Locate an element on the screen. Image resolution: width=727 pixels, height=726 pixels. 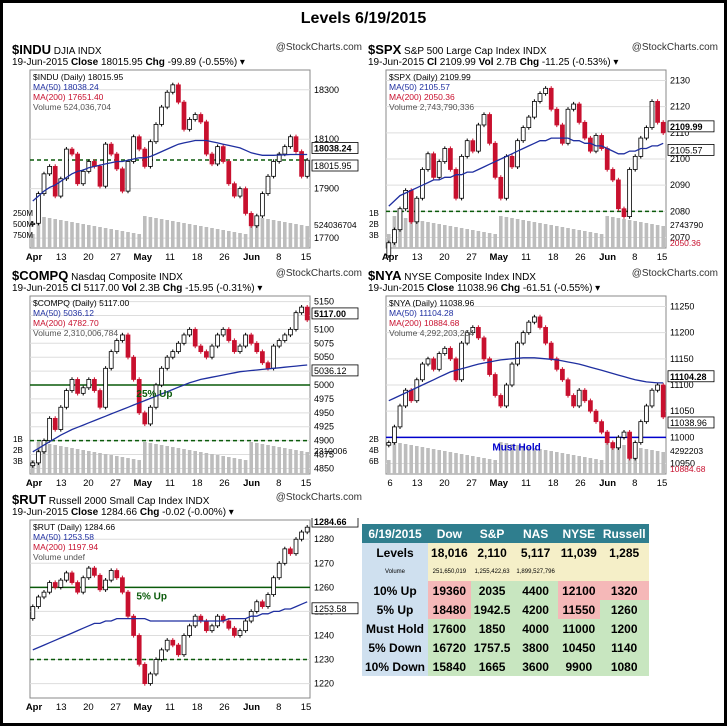
ma200-tag: 10884.68 is located at coordinates (688, 469).